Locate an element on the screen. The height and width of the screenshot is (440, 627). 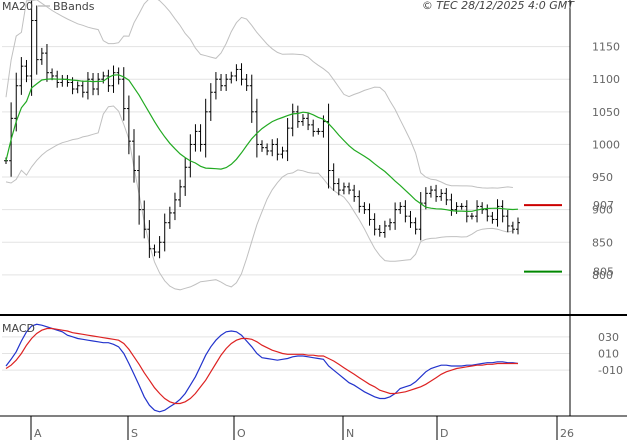
signal-line is located at coordinates (261, 366).